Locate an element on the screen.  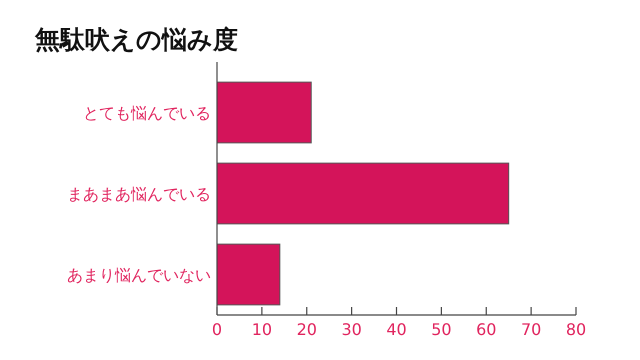
chart-title: 無駄吠えの悩み度 is located at coordinates (136, 39).